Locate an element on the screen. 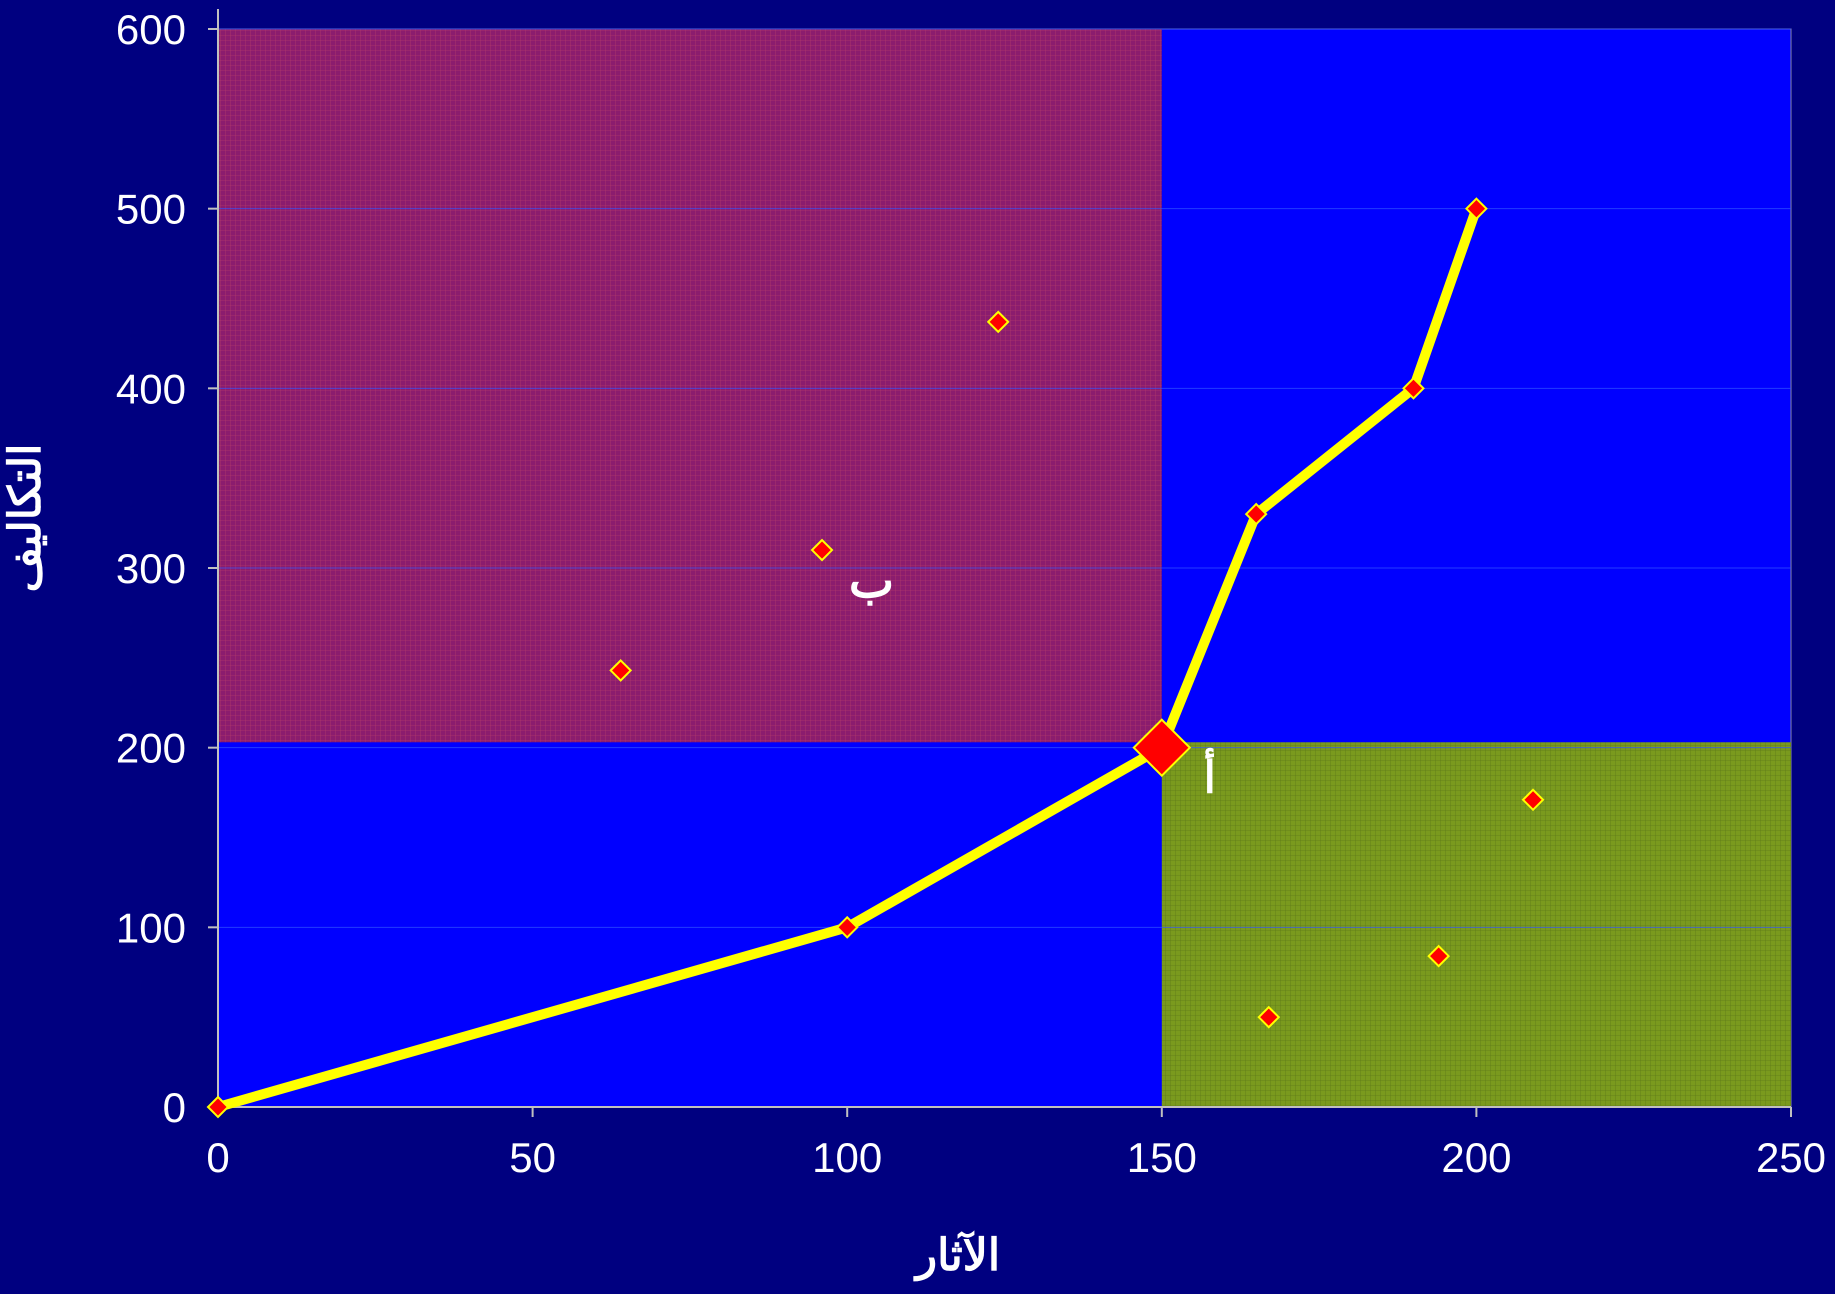  label-b: ب is located at coordinates (871, 581).